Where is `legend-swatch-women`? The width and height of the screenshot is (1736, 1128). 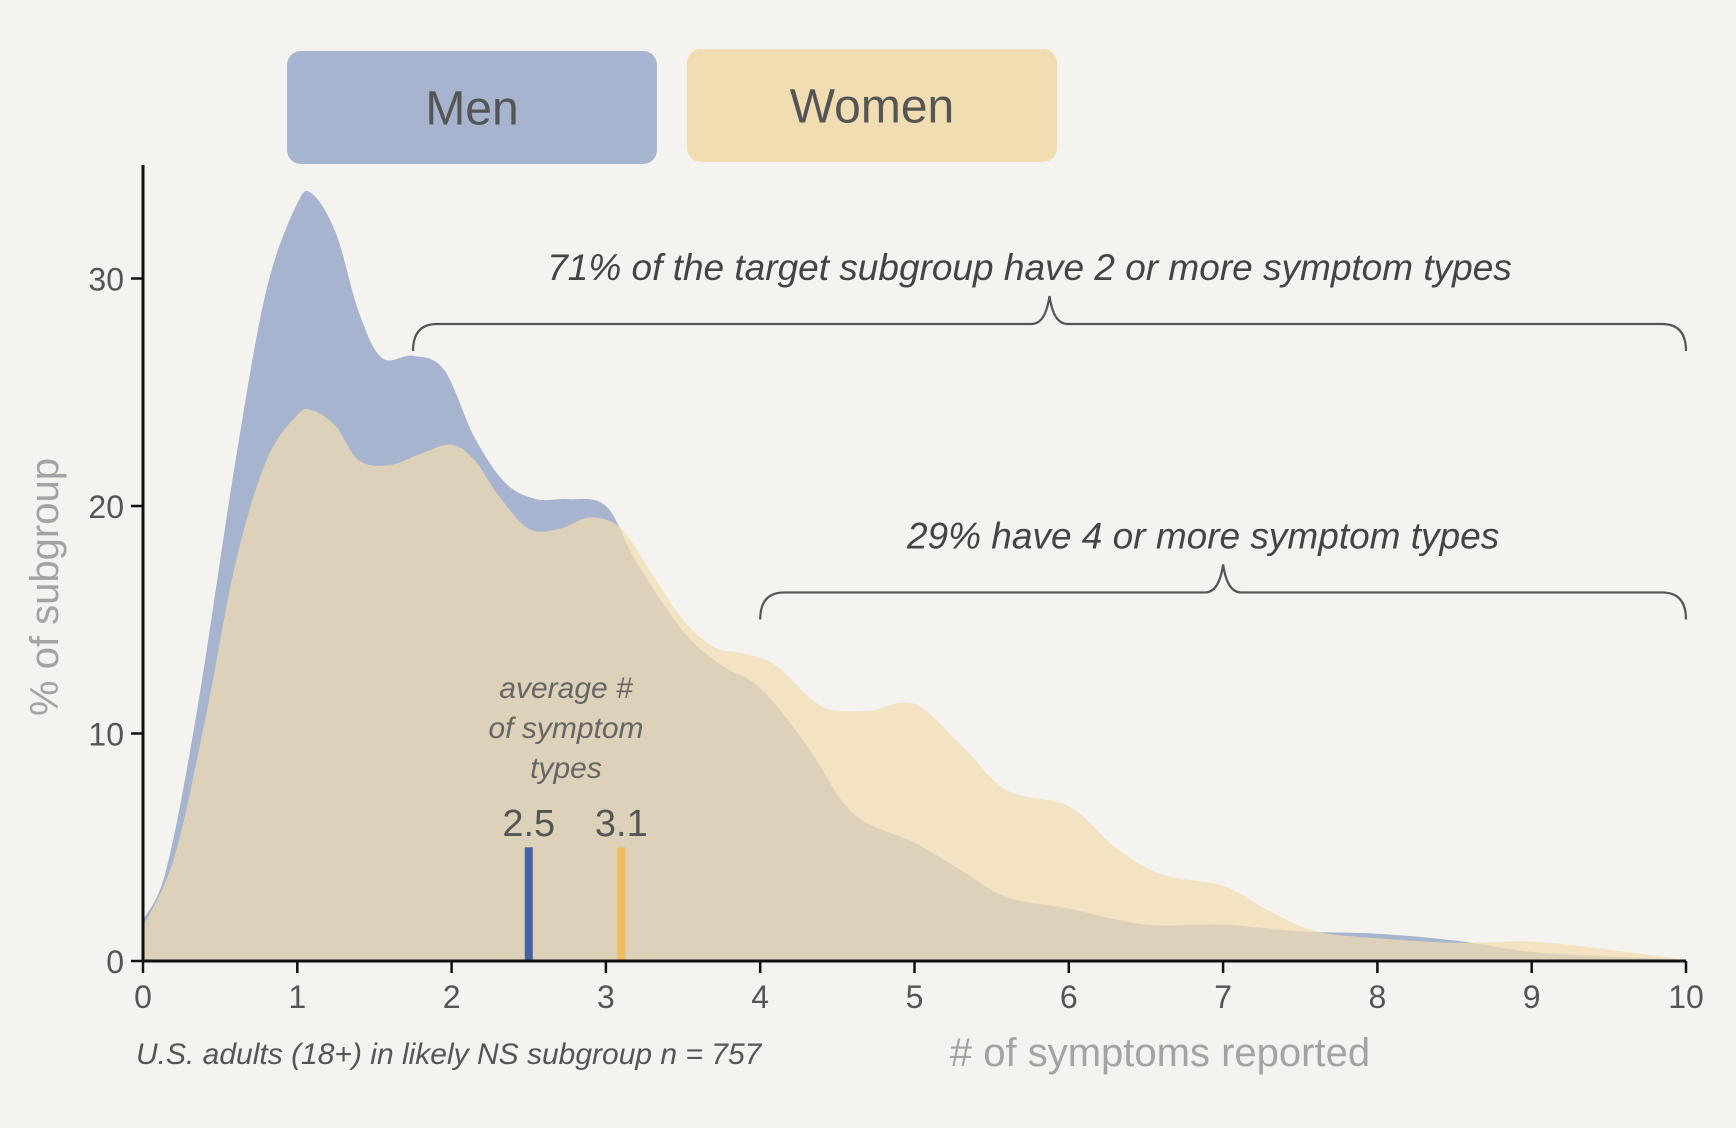 legend-swatch-women is located at coordinates (872, 105).